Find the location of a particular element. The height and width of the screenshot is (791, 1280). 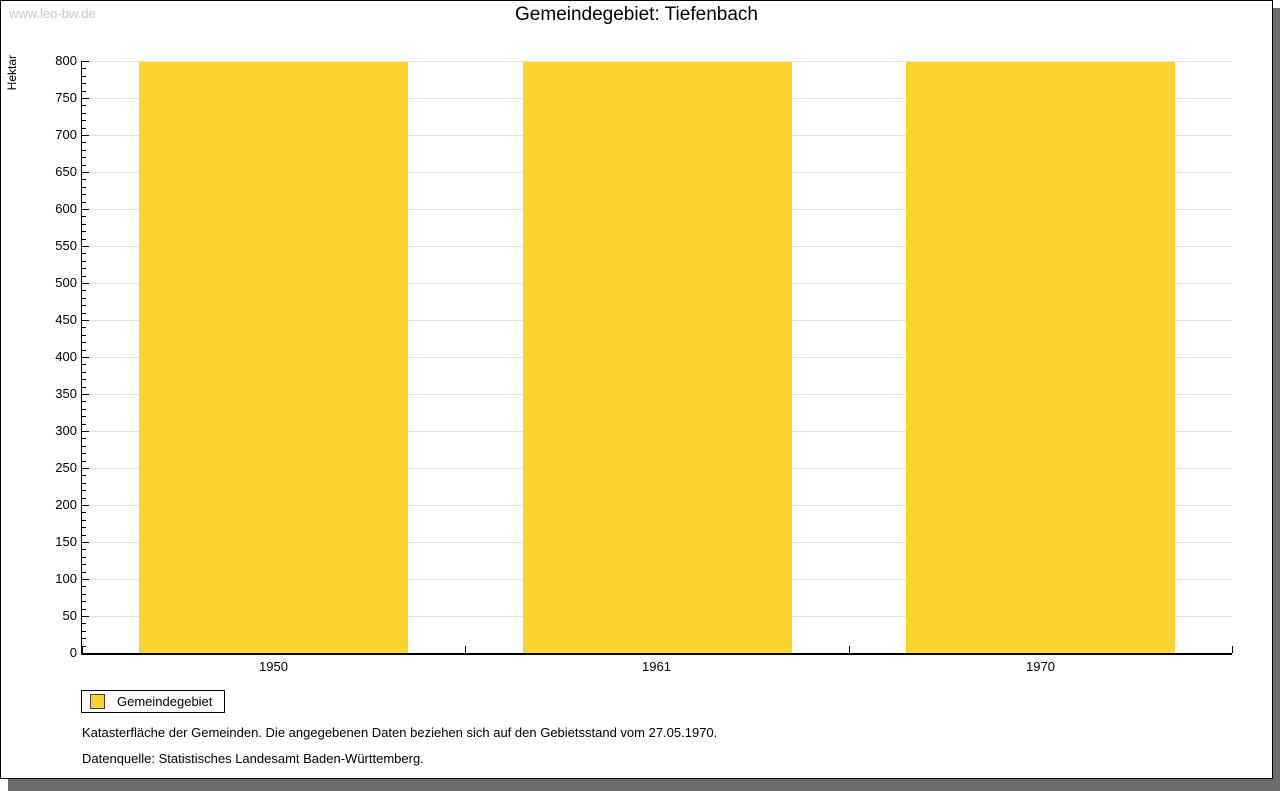

y-tick-label: 150 is located at coordinates (66, 541).